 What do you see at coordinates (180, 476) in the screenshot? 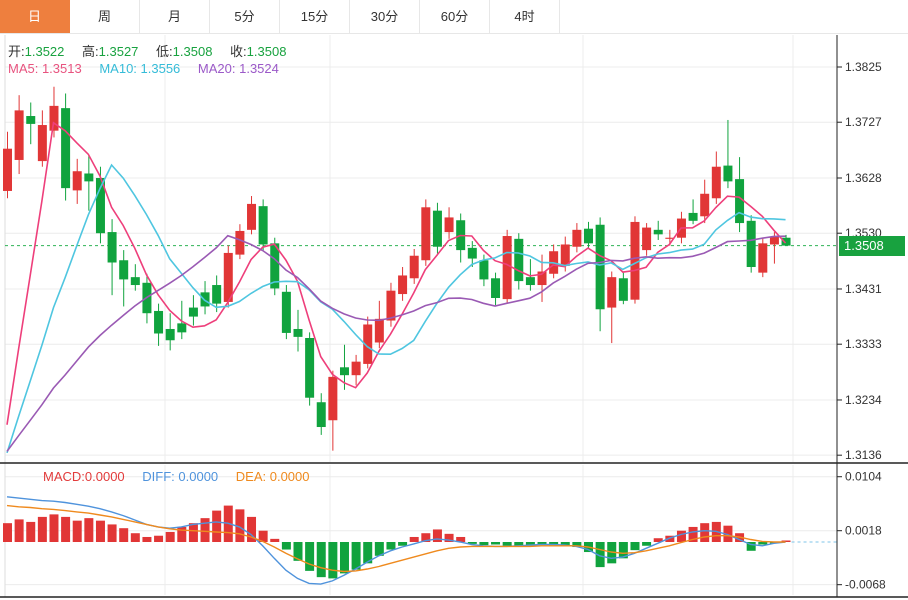
I see `diff-value-legend: DIFF: 0.0000` at bounding box center [180, 476].